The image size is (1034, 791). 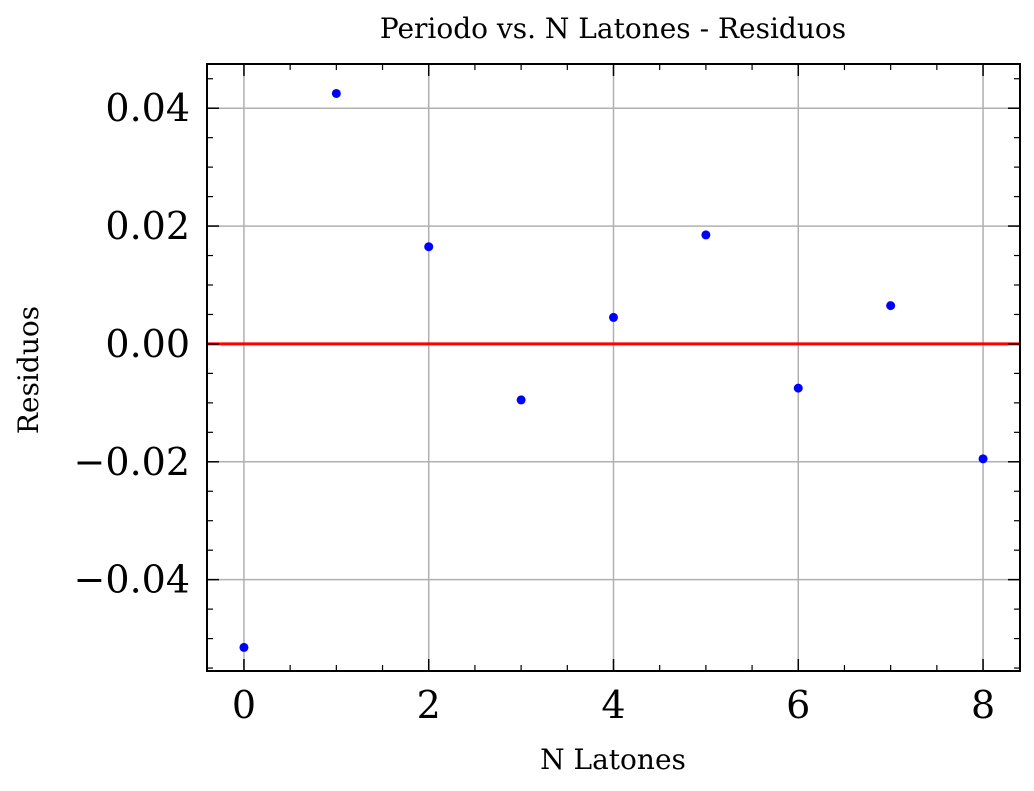 What do you see at coordinates (798, 705) in the screenshot?
I see `x-tick-label: 6` at bounding box center [798, 705].